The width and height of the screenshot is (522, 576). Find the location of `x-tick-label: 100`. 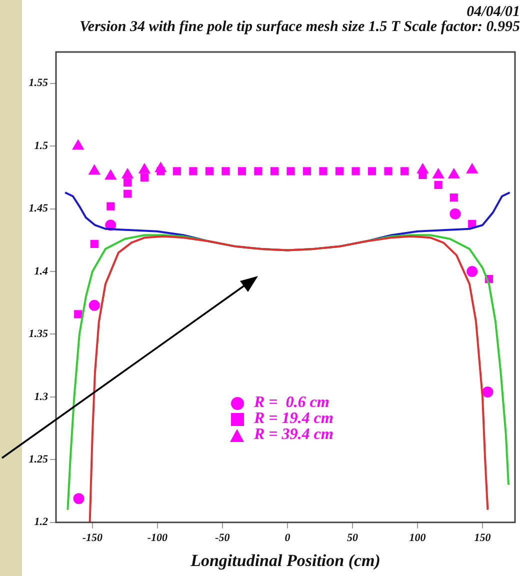

x-tick-label: 100 is located at coordinates (417, 538).